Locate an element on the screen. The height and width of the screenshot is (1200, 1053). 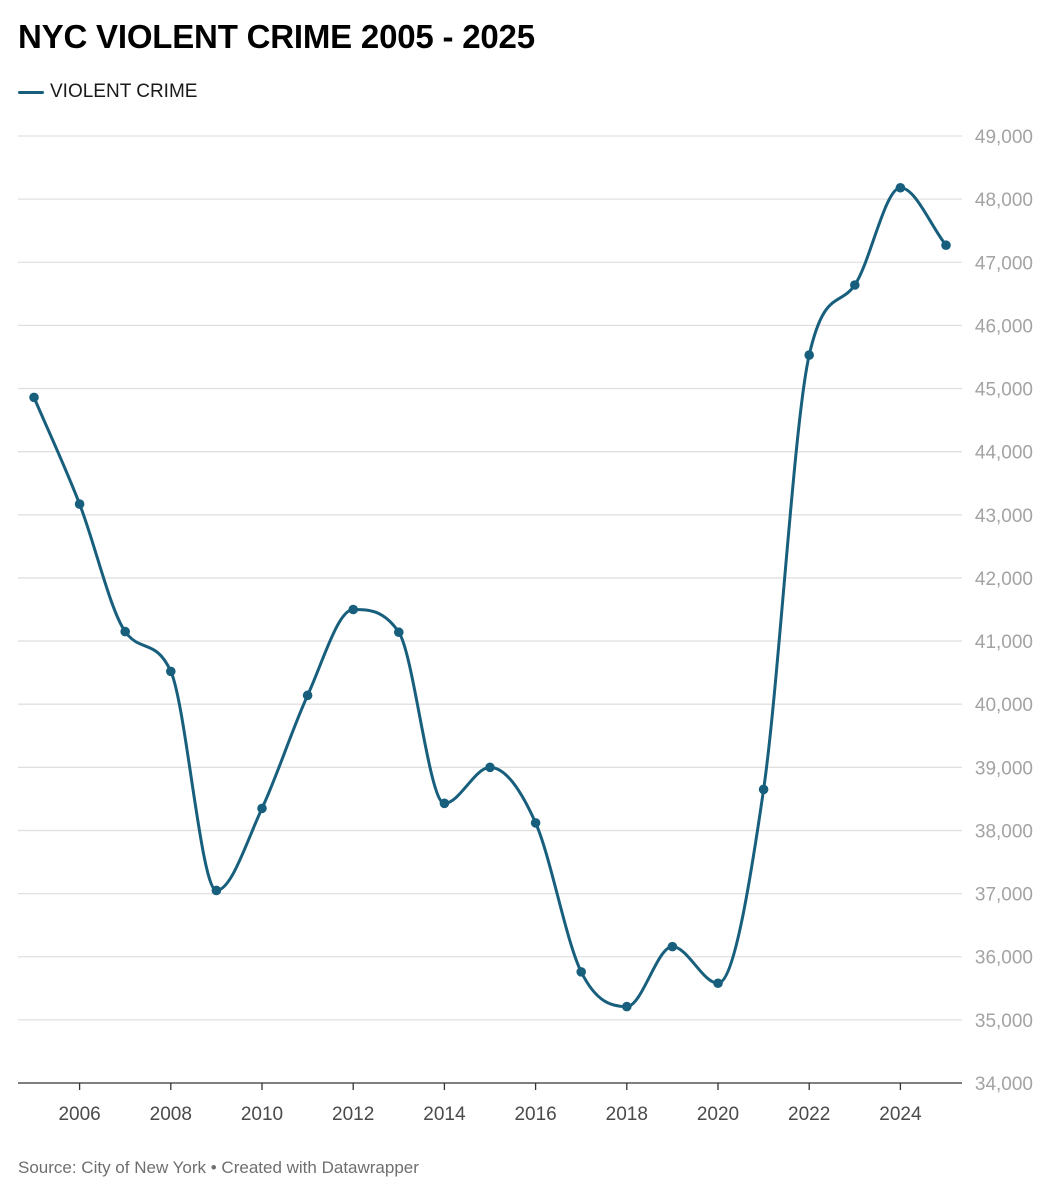
x-tick-label-2014: 2014 is located at coordinates (444, 1114).